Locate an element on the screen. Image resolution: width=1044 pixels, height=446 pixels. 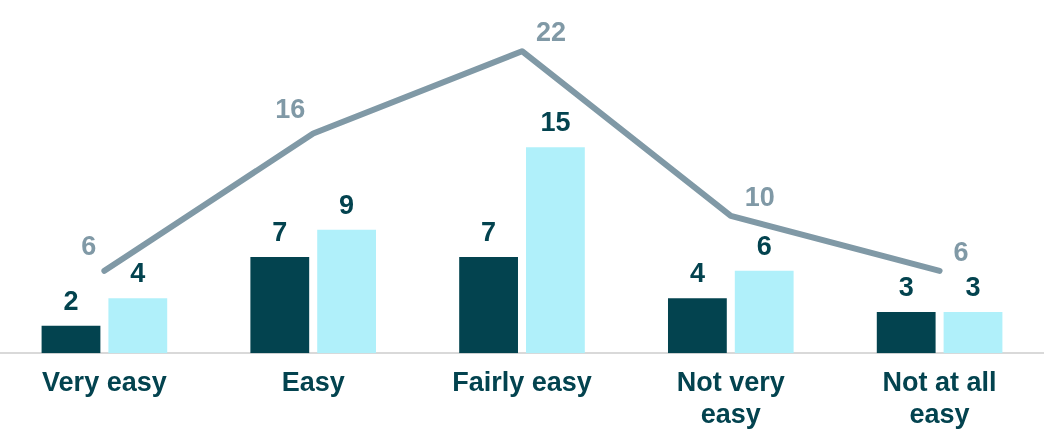
data-label: 22 is located at coordinates (551, 32).